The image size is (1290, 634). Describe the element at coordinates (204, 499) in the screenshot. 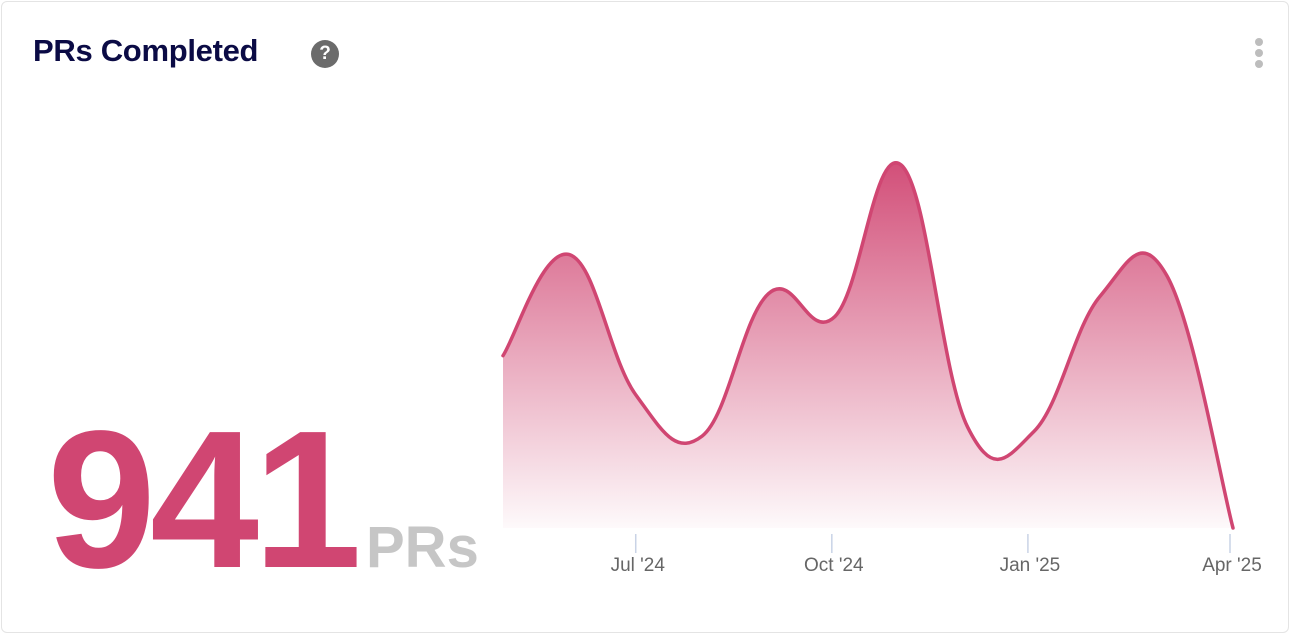

I see `total-value: 941` at that location.